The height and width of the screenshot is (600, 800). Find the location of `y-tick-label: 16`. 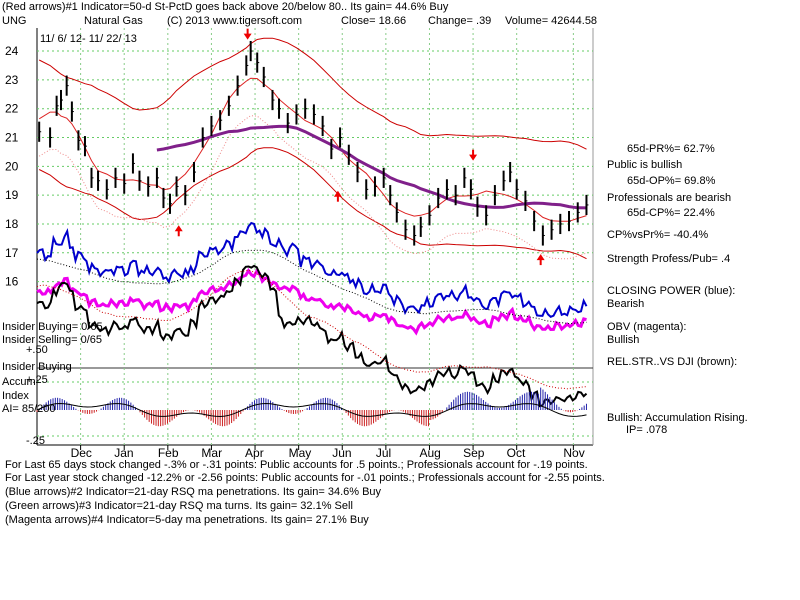

y-tick-label: 16 is located at coordinates (12, 282).